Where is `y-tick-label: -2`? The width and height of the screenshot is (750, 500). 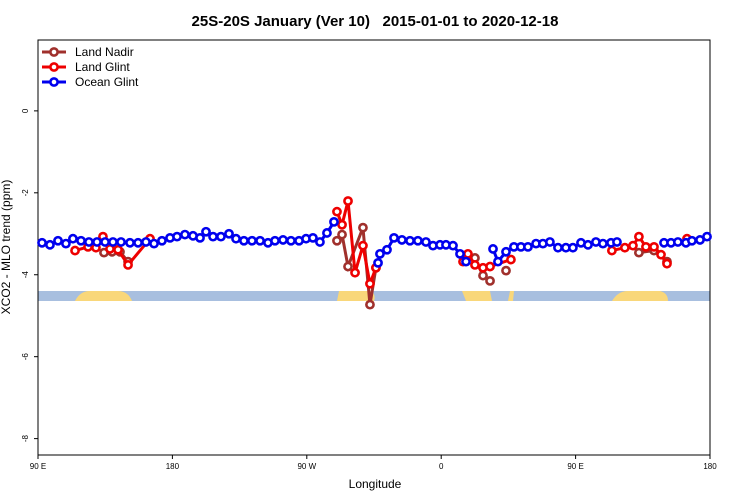
y-tick-label: -2 is located at coordinates (25, 193).